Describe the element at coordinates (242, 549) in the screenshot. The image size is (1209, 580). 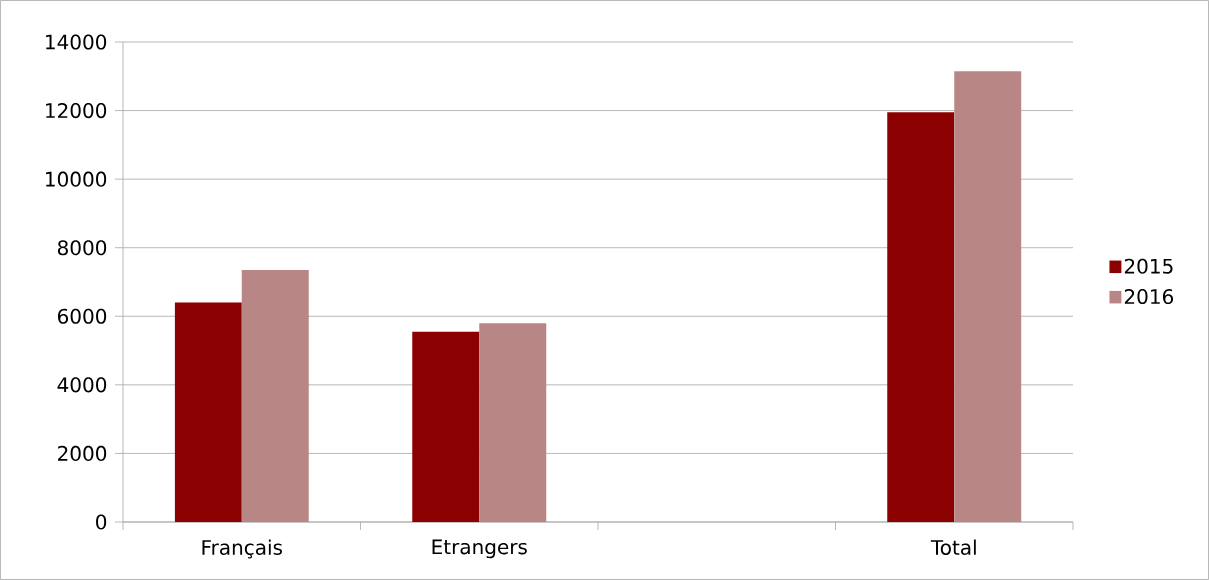
I see `x-tick-label: Français` at that location.